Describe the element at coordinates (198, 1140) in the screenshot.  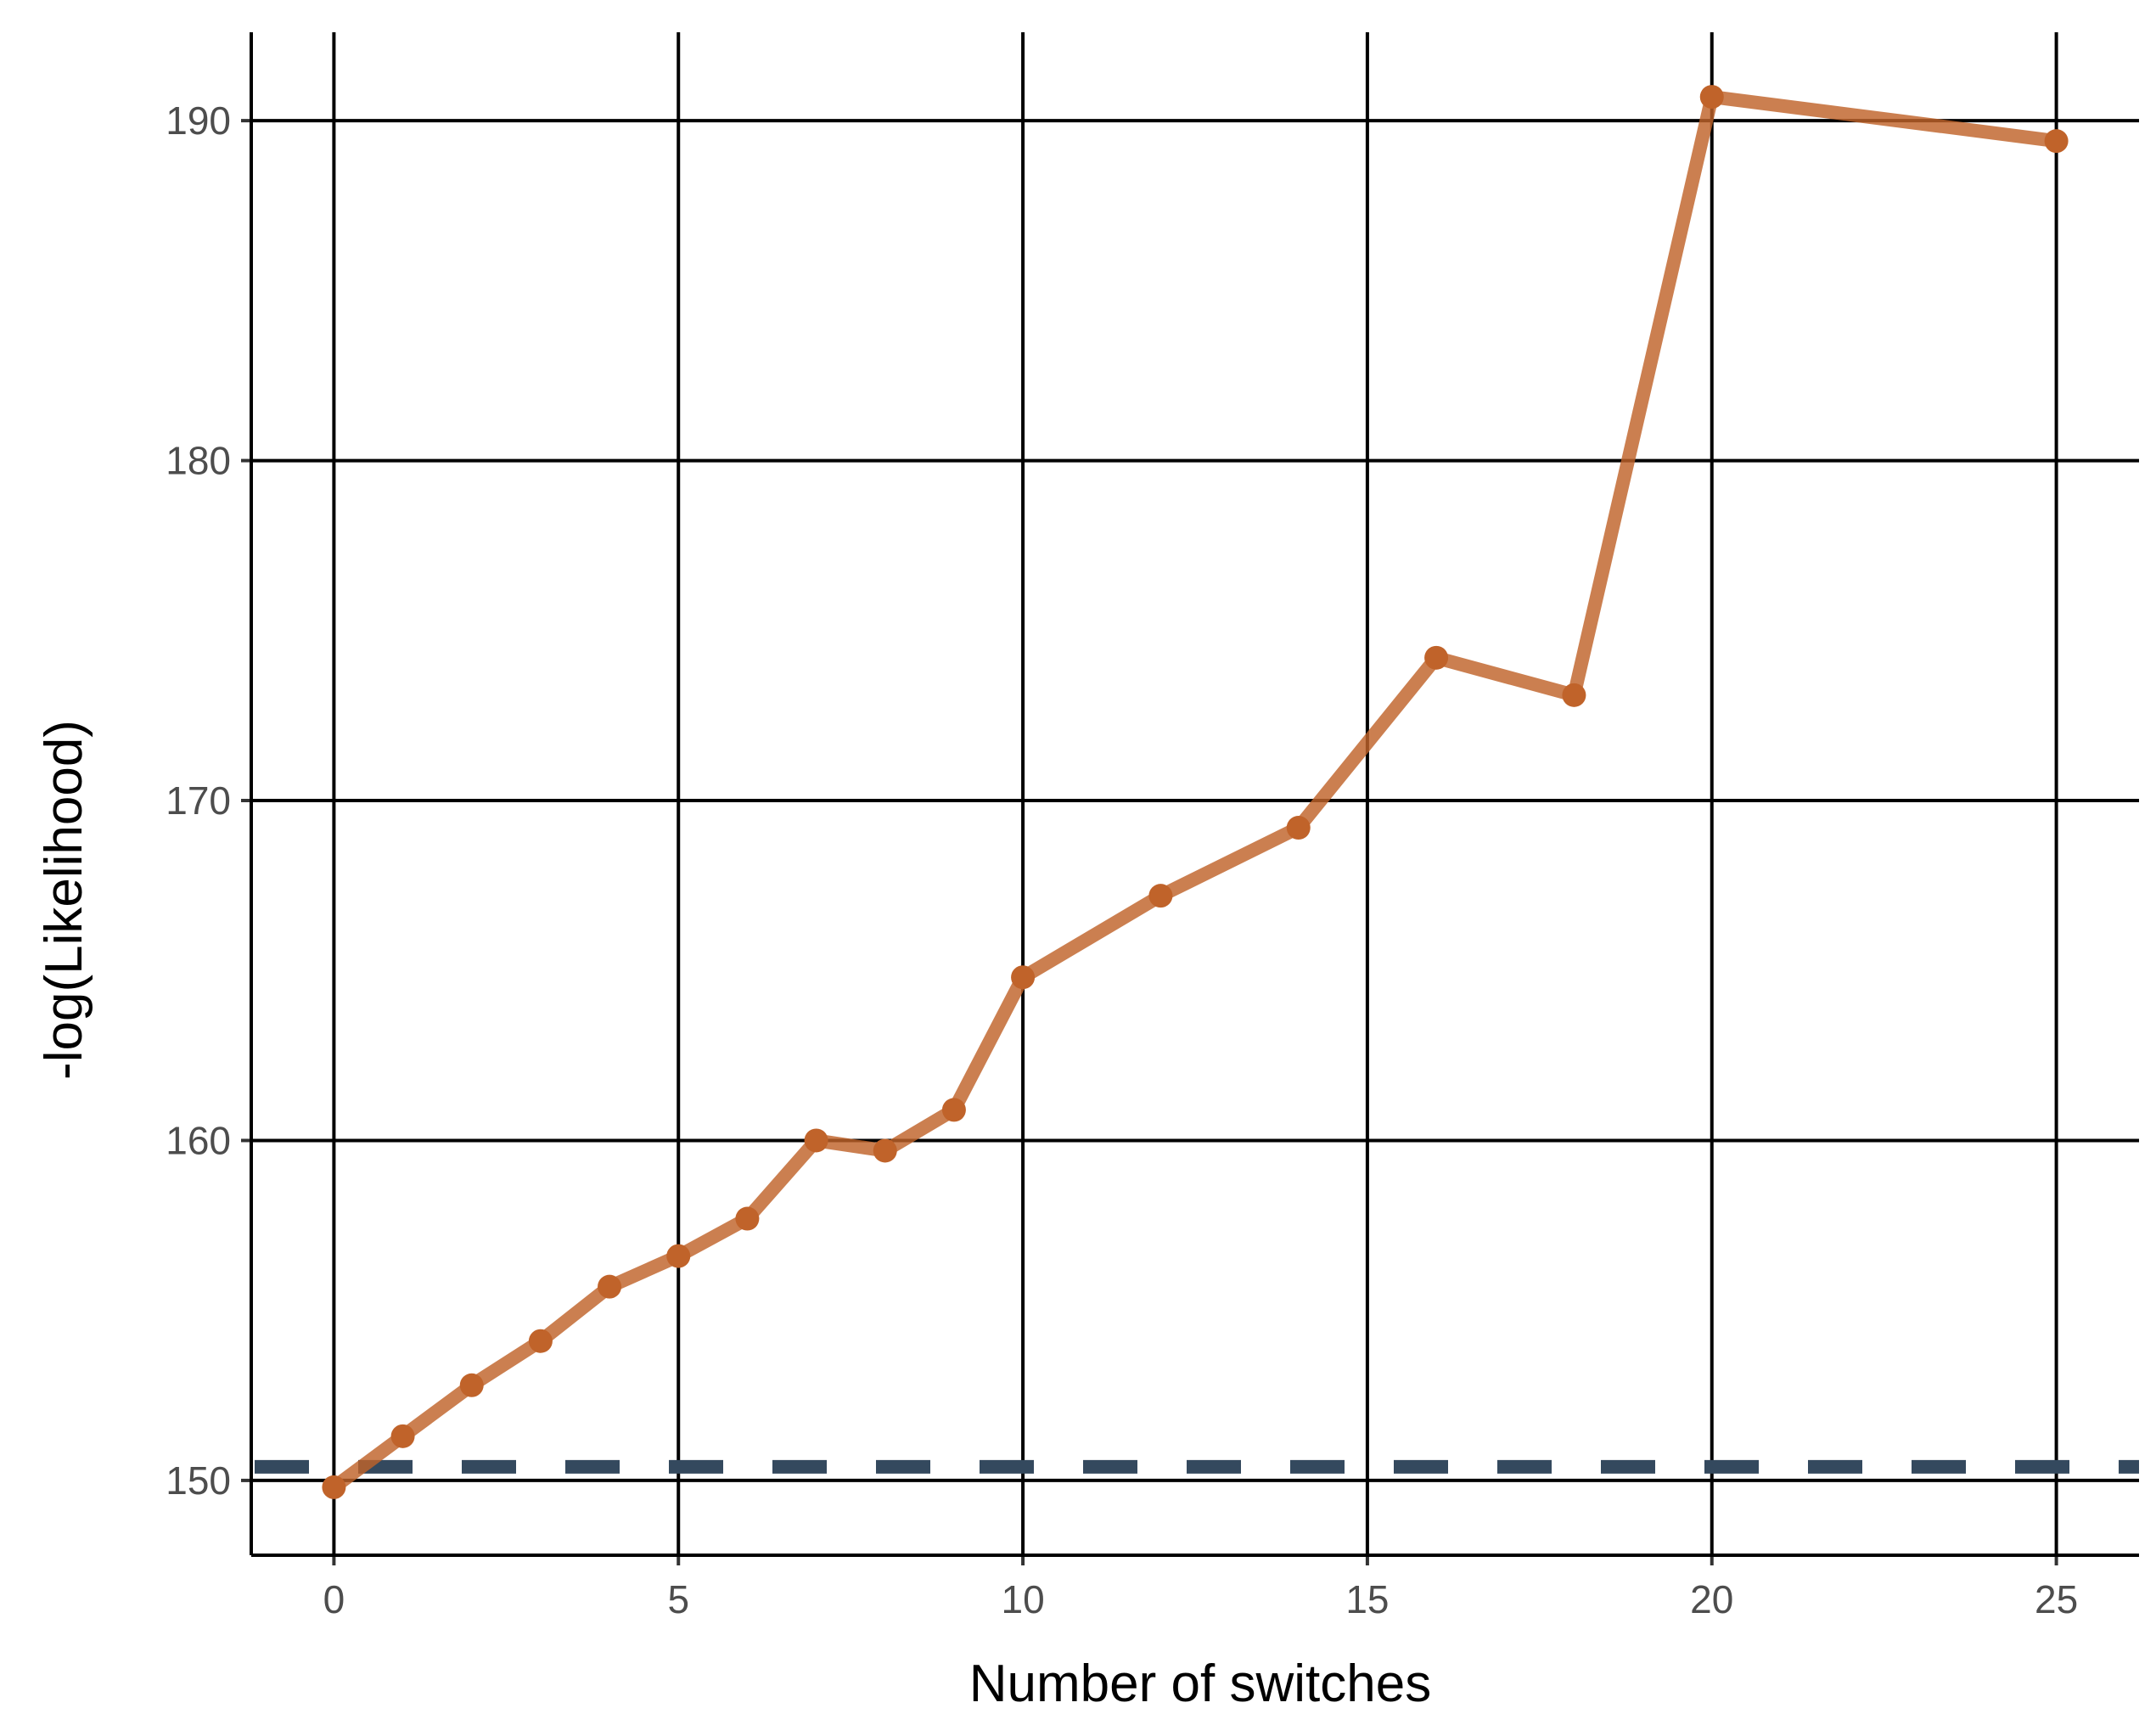
I see `y-tick-label: 160` at that location.